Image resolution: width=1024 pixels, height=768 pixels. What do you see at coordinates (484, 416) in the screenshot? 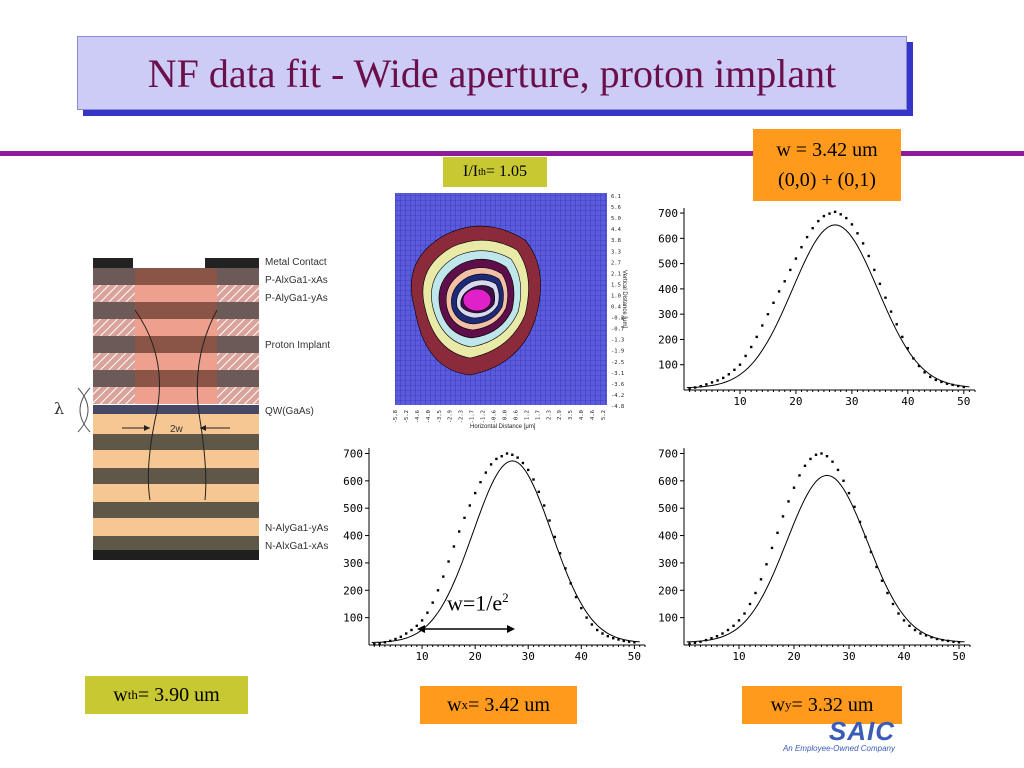
I see `contour-x-tick: -1.2` at bounding box center [484, 416].